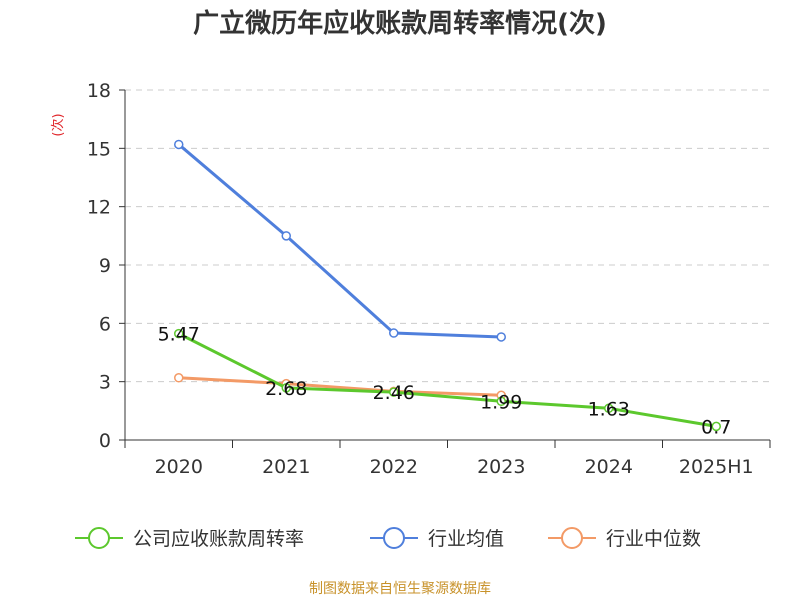 The image size is (800, 600). I want to click on data-labels: 5.47 2.68 2.46 1.99 1.63 0.7, so click(445, 381).